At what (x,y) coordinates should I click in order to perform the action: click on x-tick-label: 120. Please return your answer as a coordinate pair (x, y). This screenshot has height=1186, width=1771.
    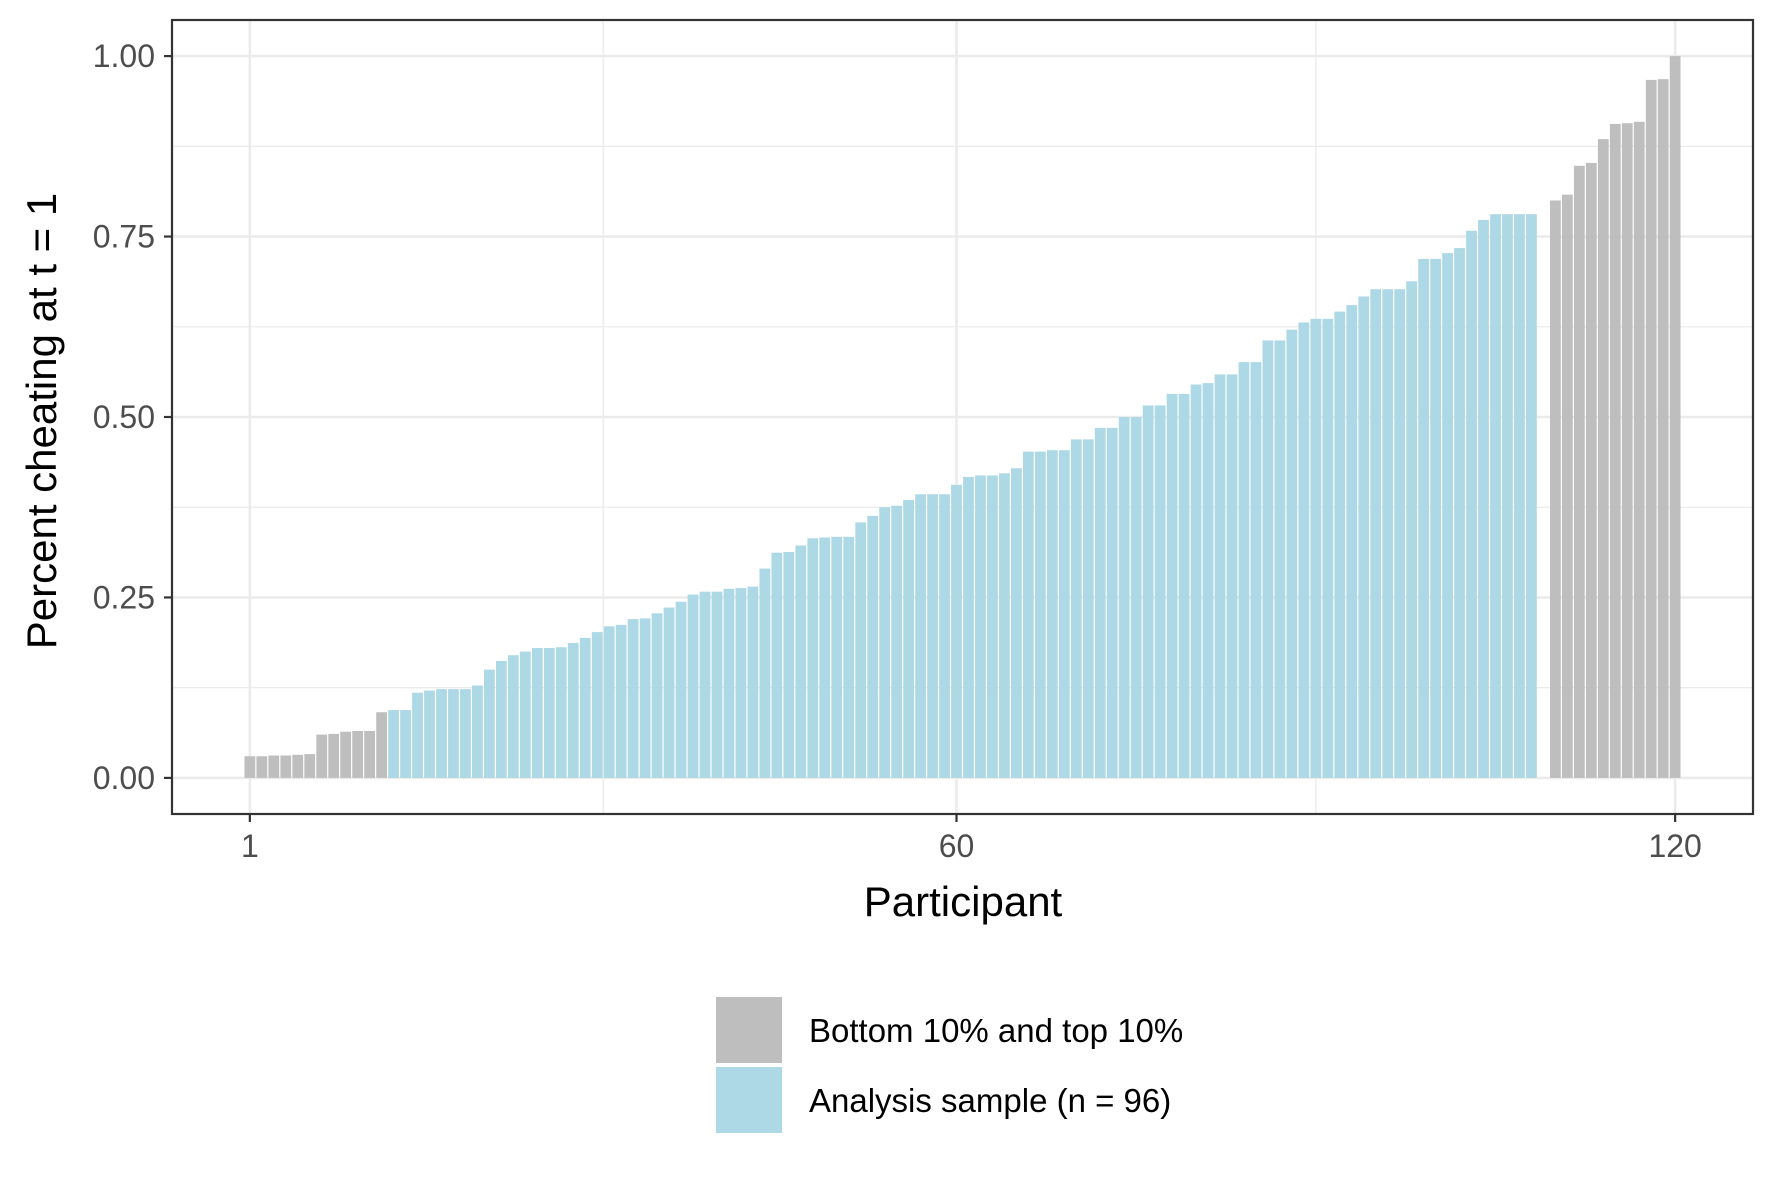
    Looking at the image, I should click on (1674, 846).